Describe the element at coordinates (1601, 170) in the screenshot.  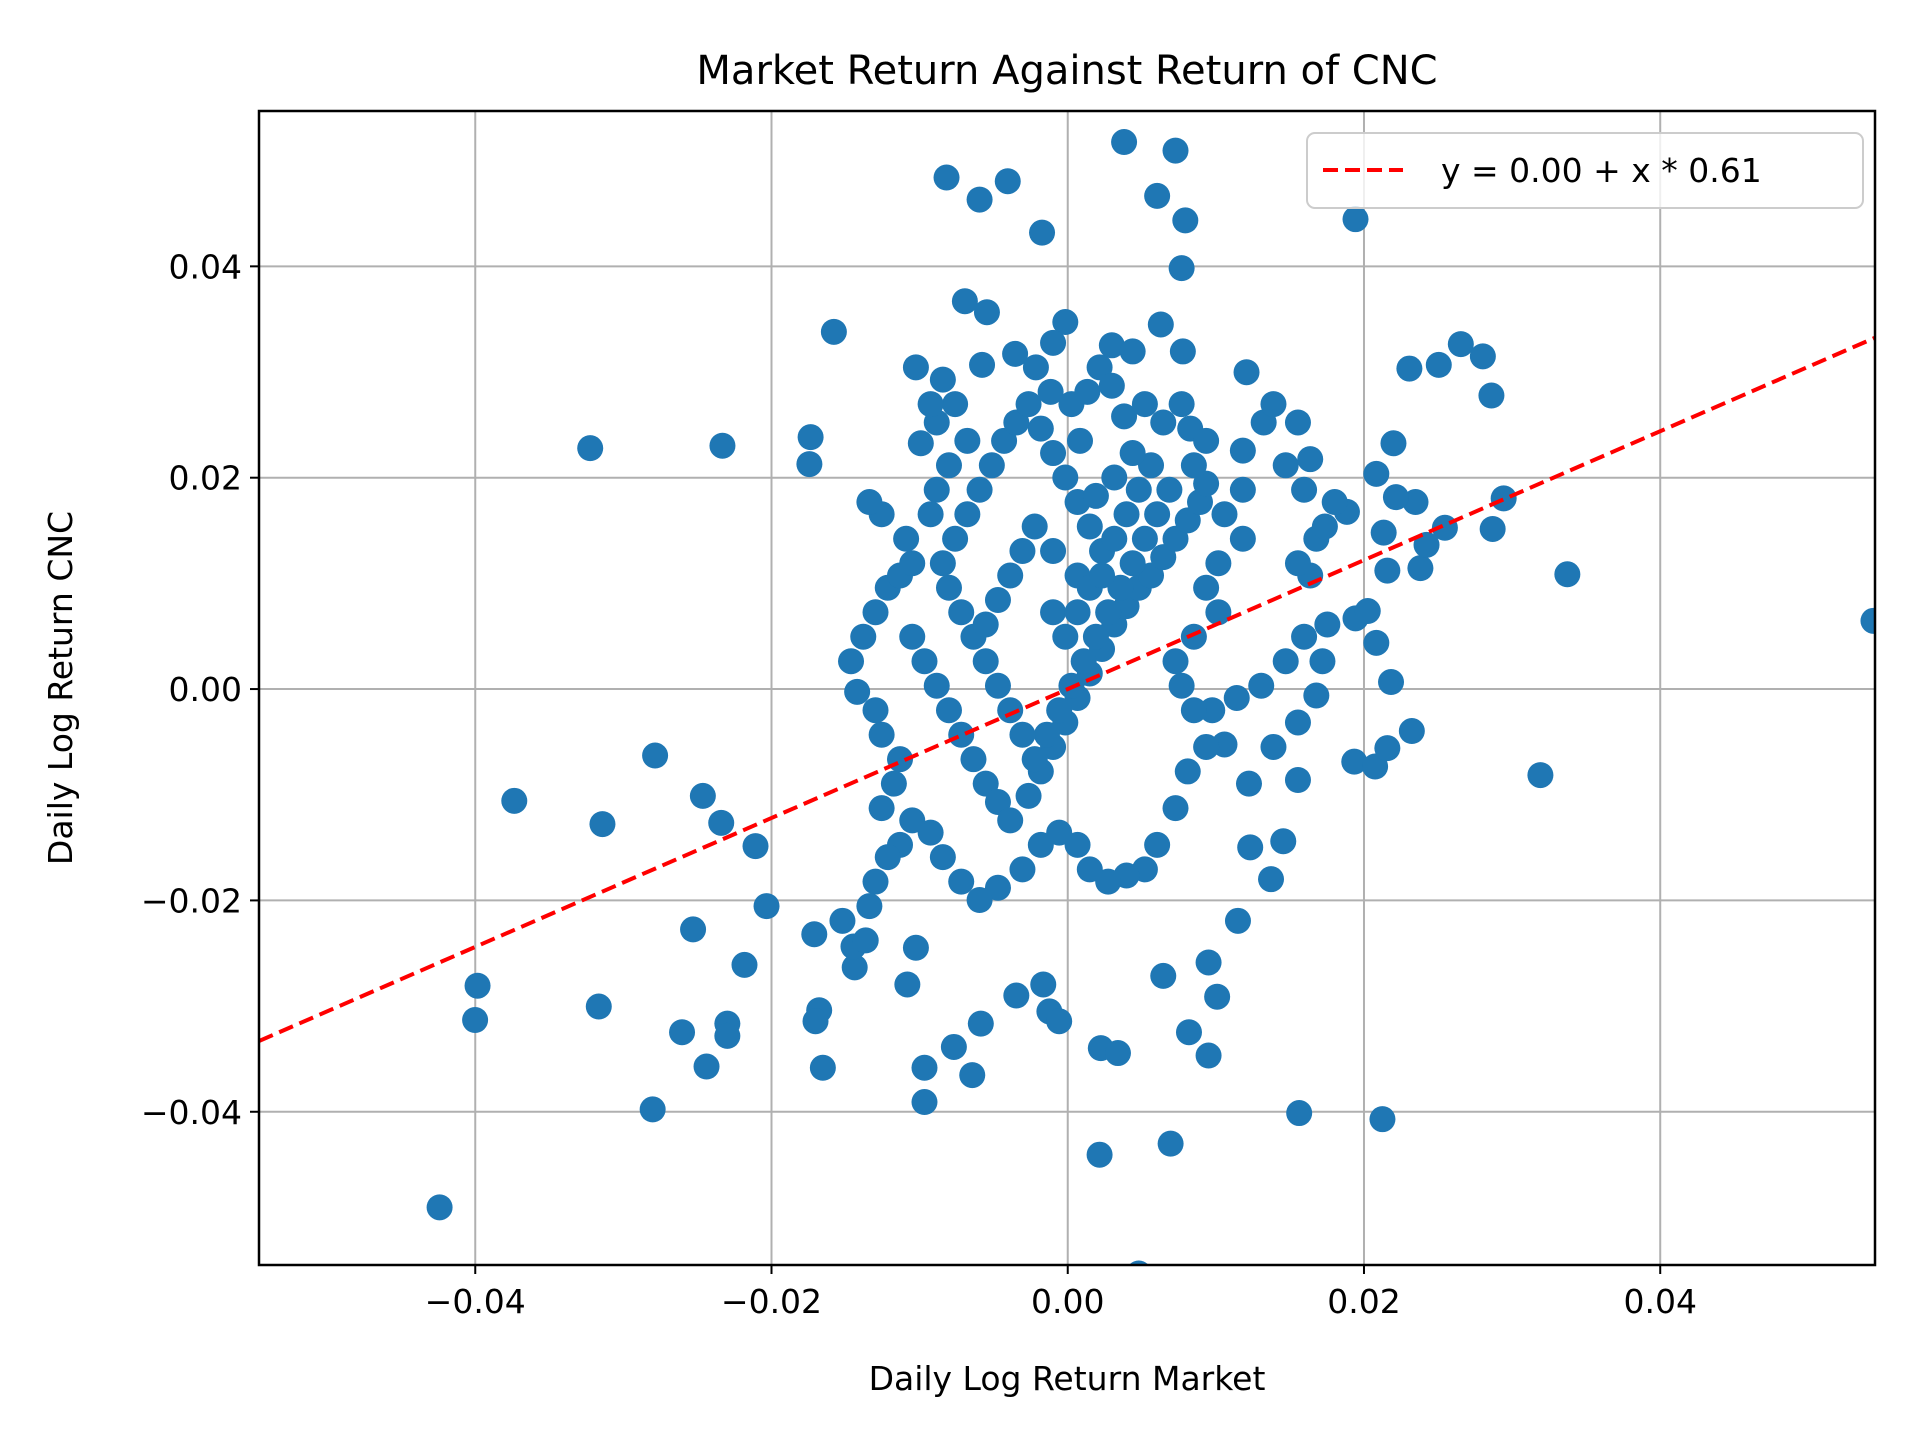
I see `legend-entry: y = 0.00 + x * 0.61` at that location.